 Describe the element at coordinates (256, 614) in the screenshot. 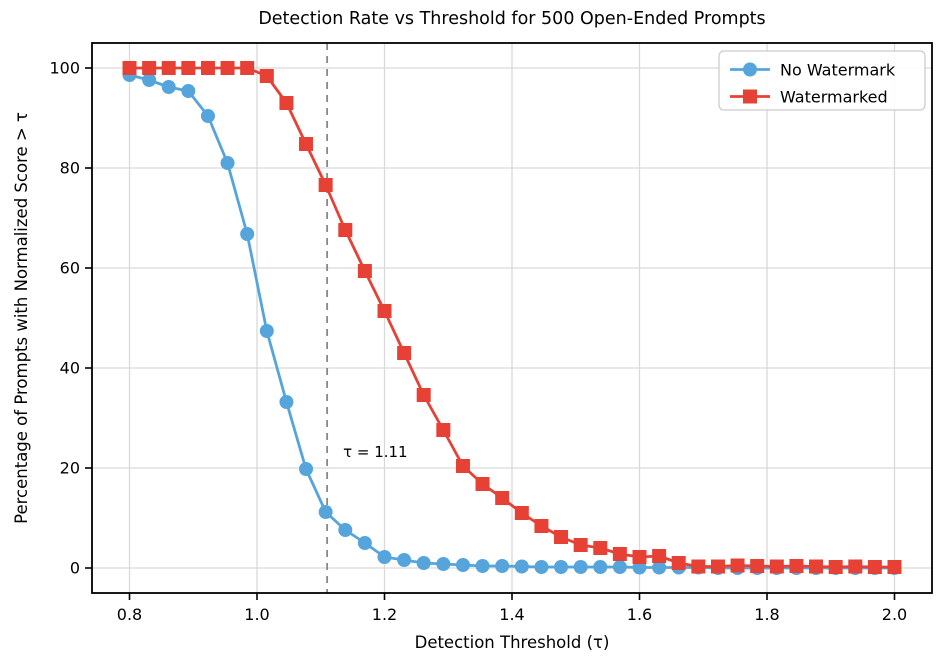

I see `x-tick-label: 1.0` at that location.